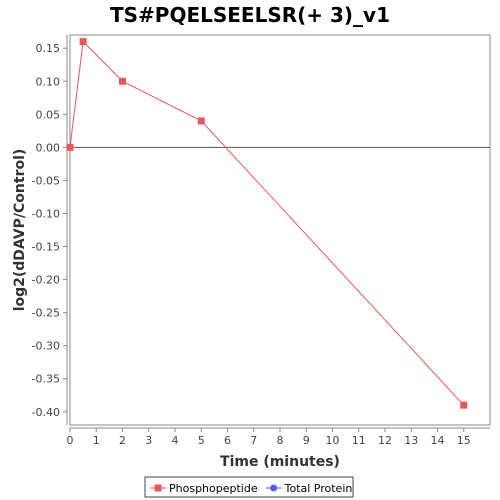 The width and height of the screenshot is (500, 500). Describe the element at coordinates (46, 213) in the screenshot. I see `y-tick-label: -0.10` at that location.